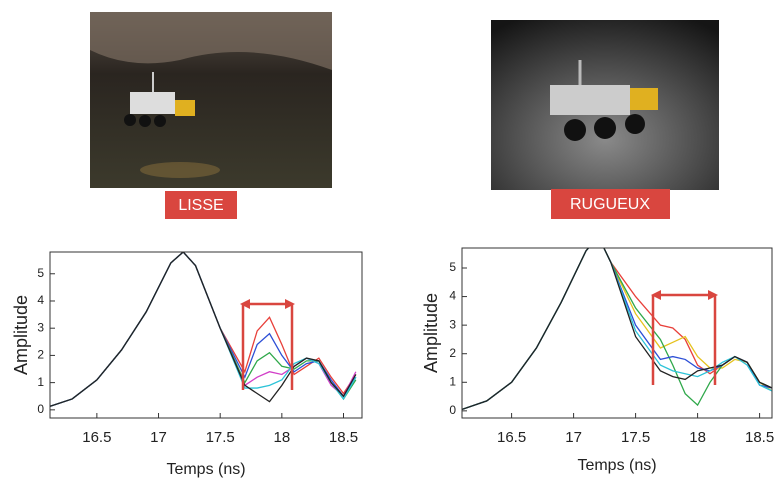  I want to click on annotation-bracket, so click(479, 340).